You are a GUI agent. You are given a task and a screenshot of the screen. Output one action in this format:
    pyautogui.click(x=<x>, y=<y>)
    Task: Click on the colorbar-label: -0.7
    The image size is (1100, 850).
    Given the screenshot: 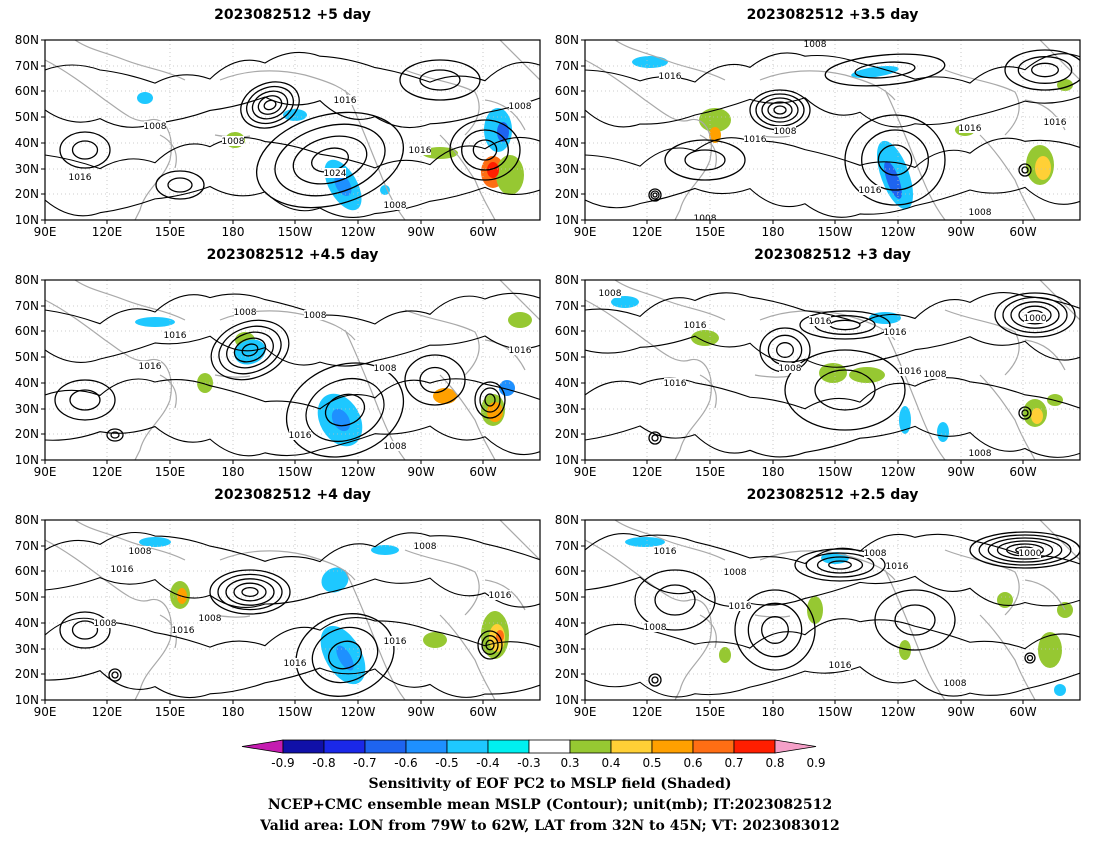 What is the action you would take?
    pyautogui.click(x=364, y=763)
    